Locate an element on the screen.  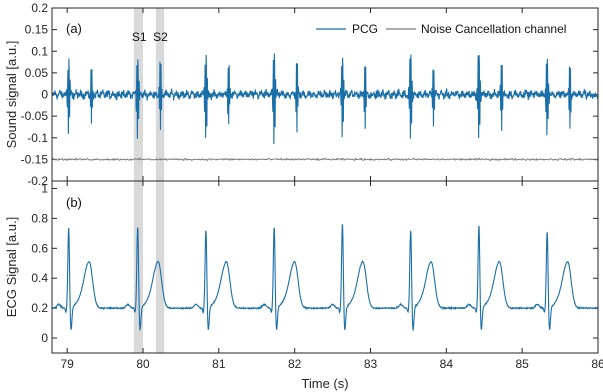
legend-pcg-label: PCG is located at coordinates (365, 29).